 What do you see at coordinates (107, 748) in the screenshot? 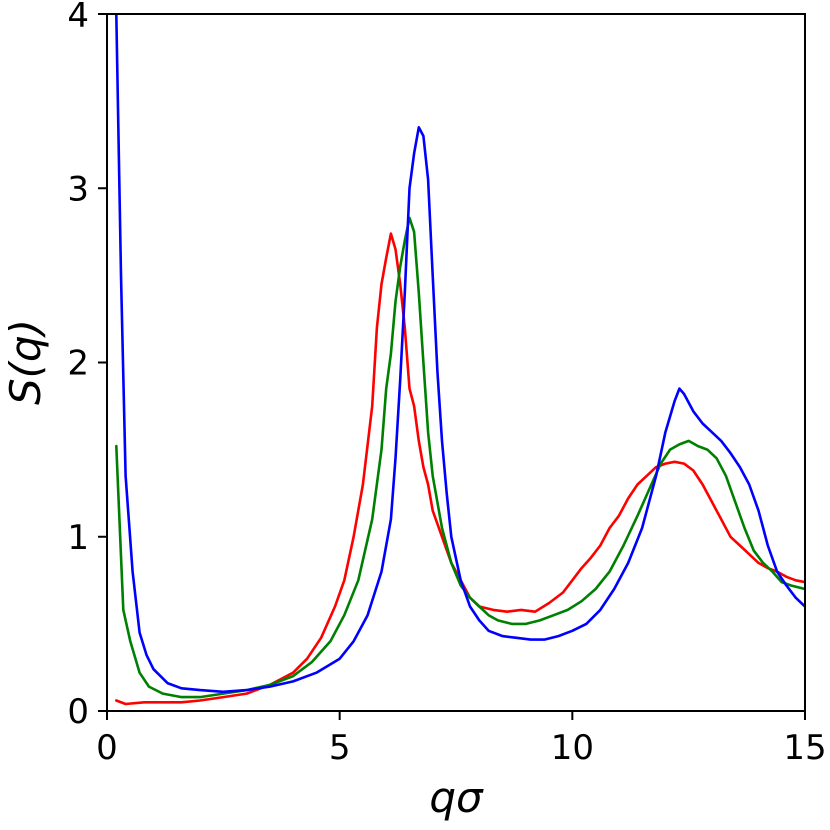
I see `x-tick-label: 0` at bounding box center [107, 748].